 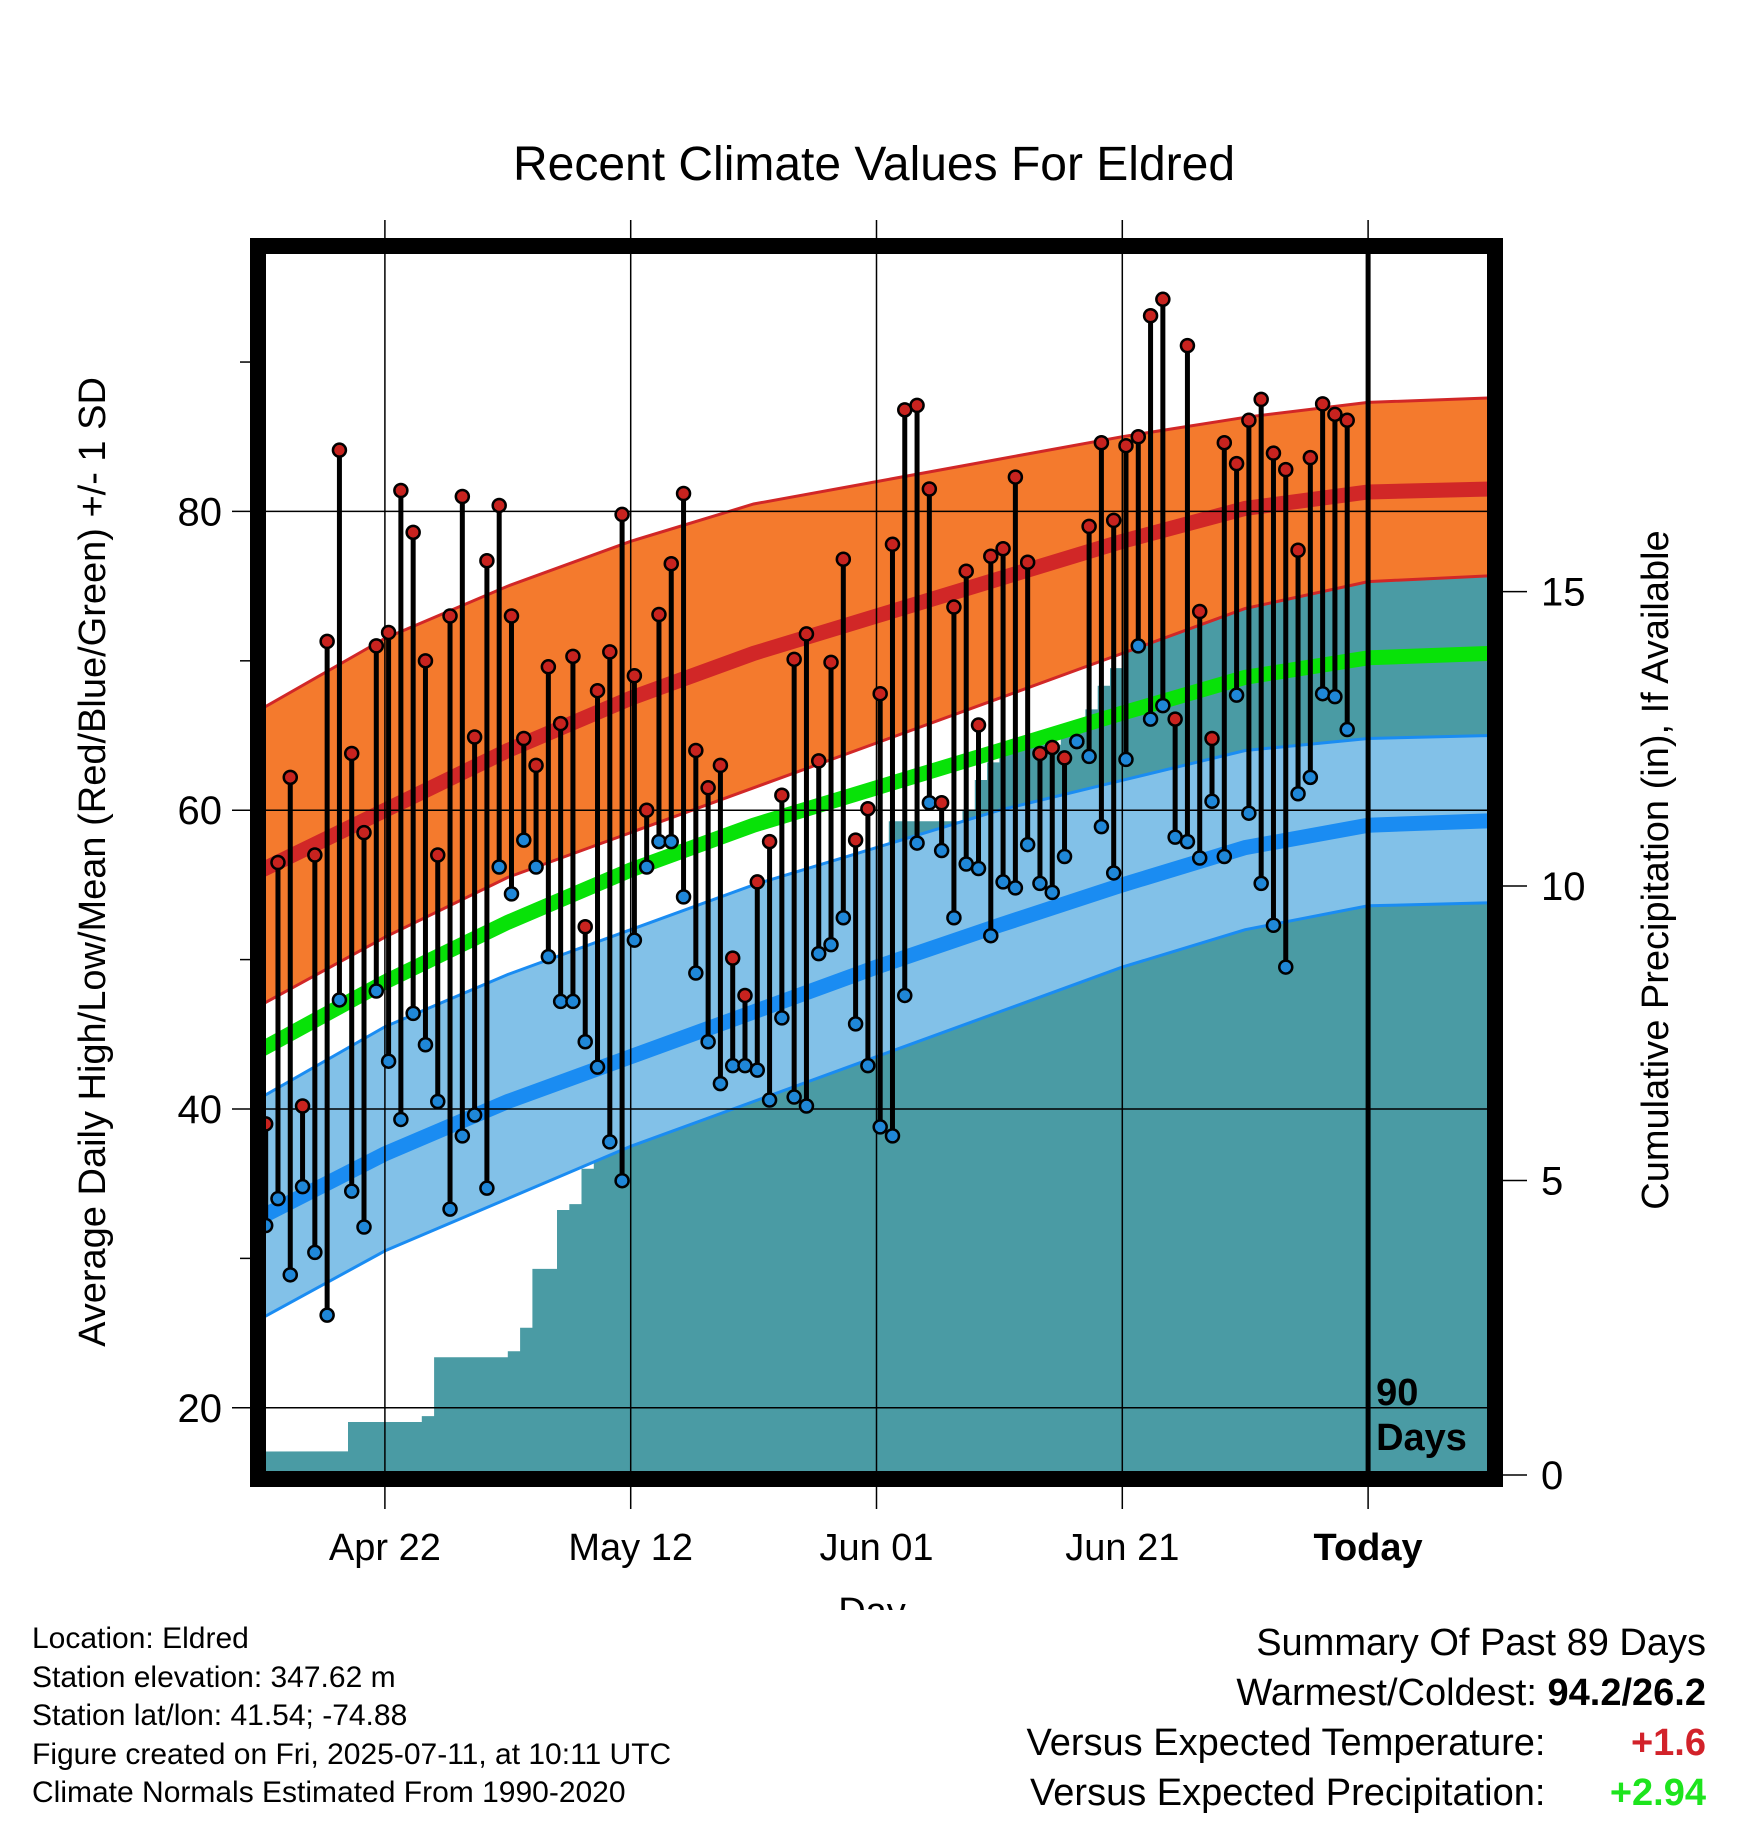 What do you see at coordinates (1584, 1693) in the screenshot?
I see `warmest-value: 94.2` at bounding box center [1584, 1693].